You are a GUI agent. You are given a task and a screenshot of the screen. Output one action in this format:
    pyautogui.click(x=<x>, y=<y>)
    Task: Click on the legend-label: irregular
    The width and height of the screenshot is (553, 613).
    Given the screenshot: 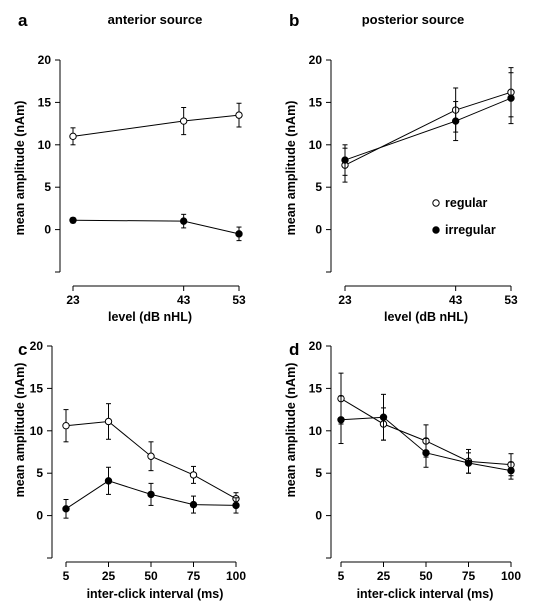 What is the action you would take?
    pyautogui.click(x=470, y=230)
    